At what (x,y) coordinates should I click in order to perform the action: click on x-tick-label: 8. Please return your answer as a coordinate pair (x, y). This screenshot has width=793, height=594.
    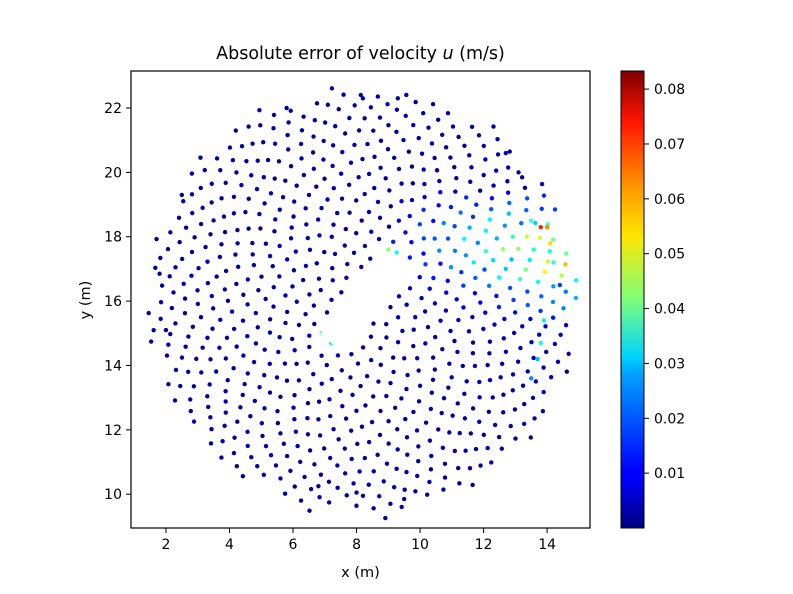
    Looking at the image, I should click on (356, 545).